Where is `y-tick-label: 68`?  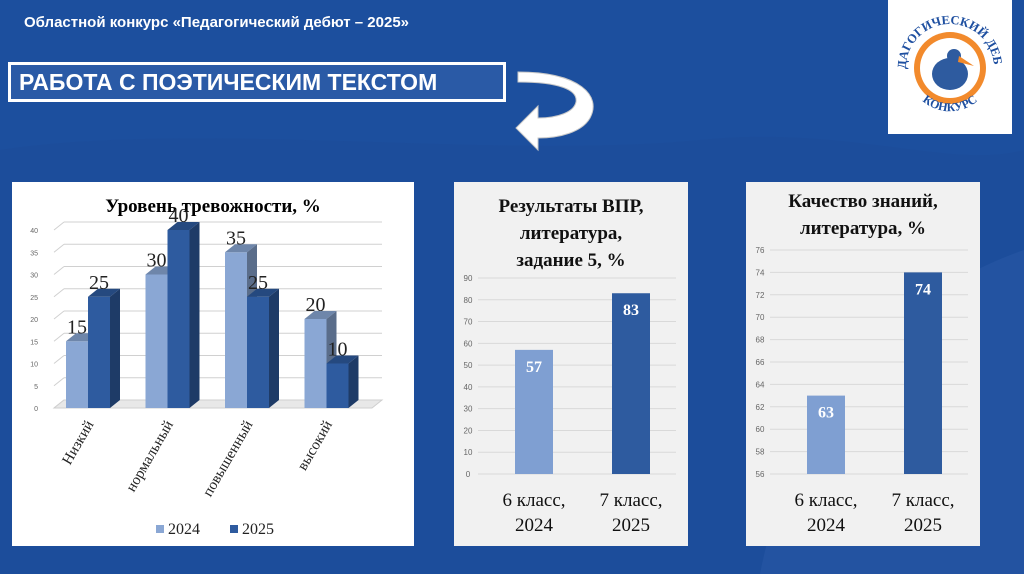 y-tick-label: 68 is located at coordinates (760, 340).